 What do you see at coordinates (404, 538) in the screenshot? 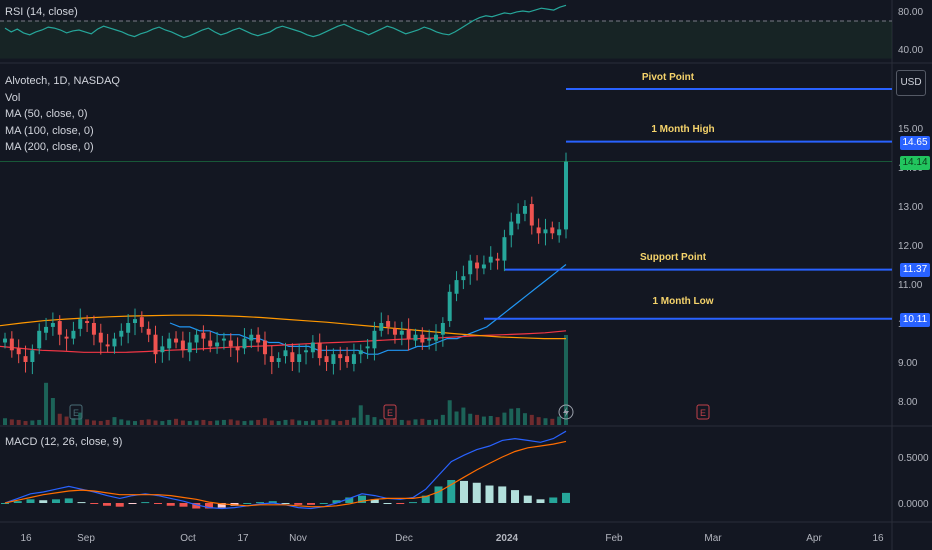
I see `x-axis-tick-label: Dec` at bounding box center [404, 538].